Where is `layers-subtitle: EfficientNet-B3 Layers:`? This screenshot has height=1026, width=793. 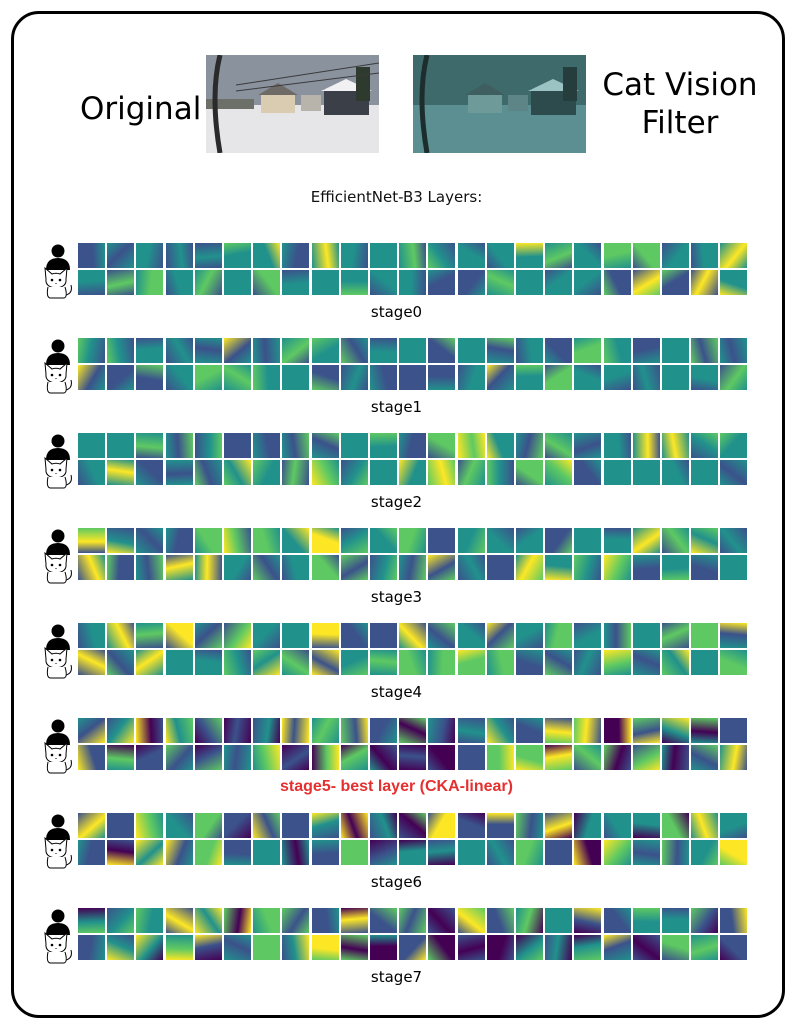 layers-subtitle: EfficientNet-B3 Layers: is located at coordinates (396, 197).